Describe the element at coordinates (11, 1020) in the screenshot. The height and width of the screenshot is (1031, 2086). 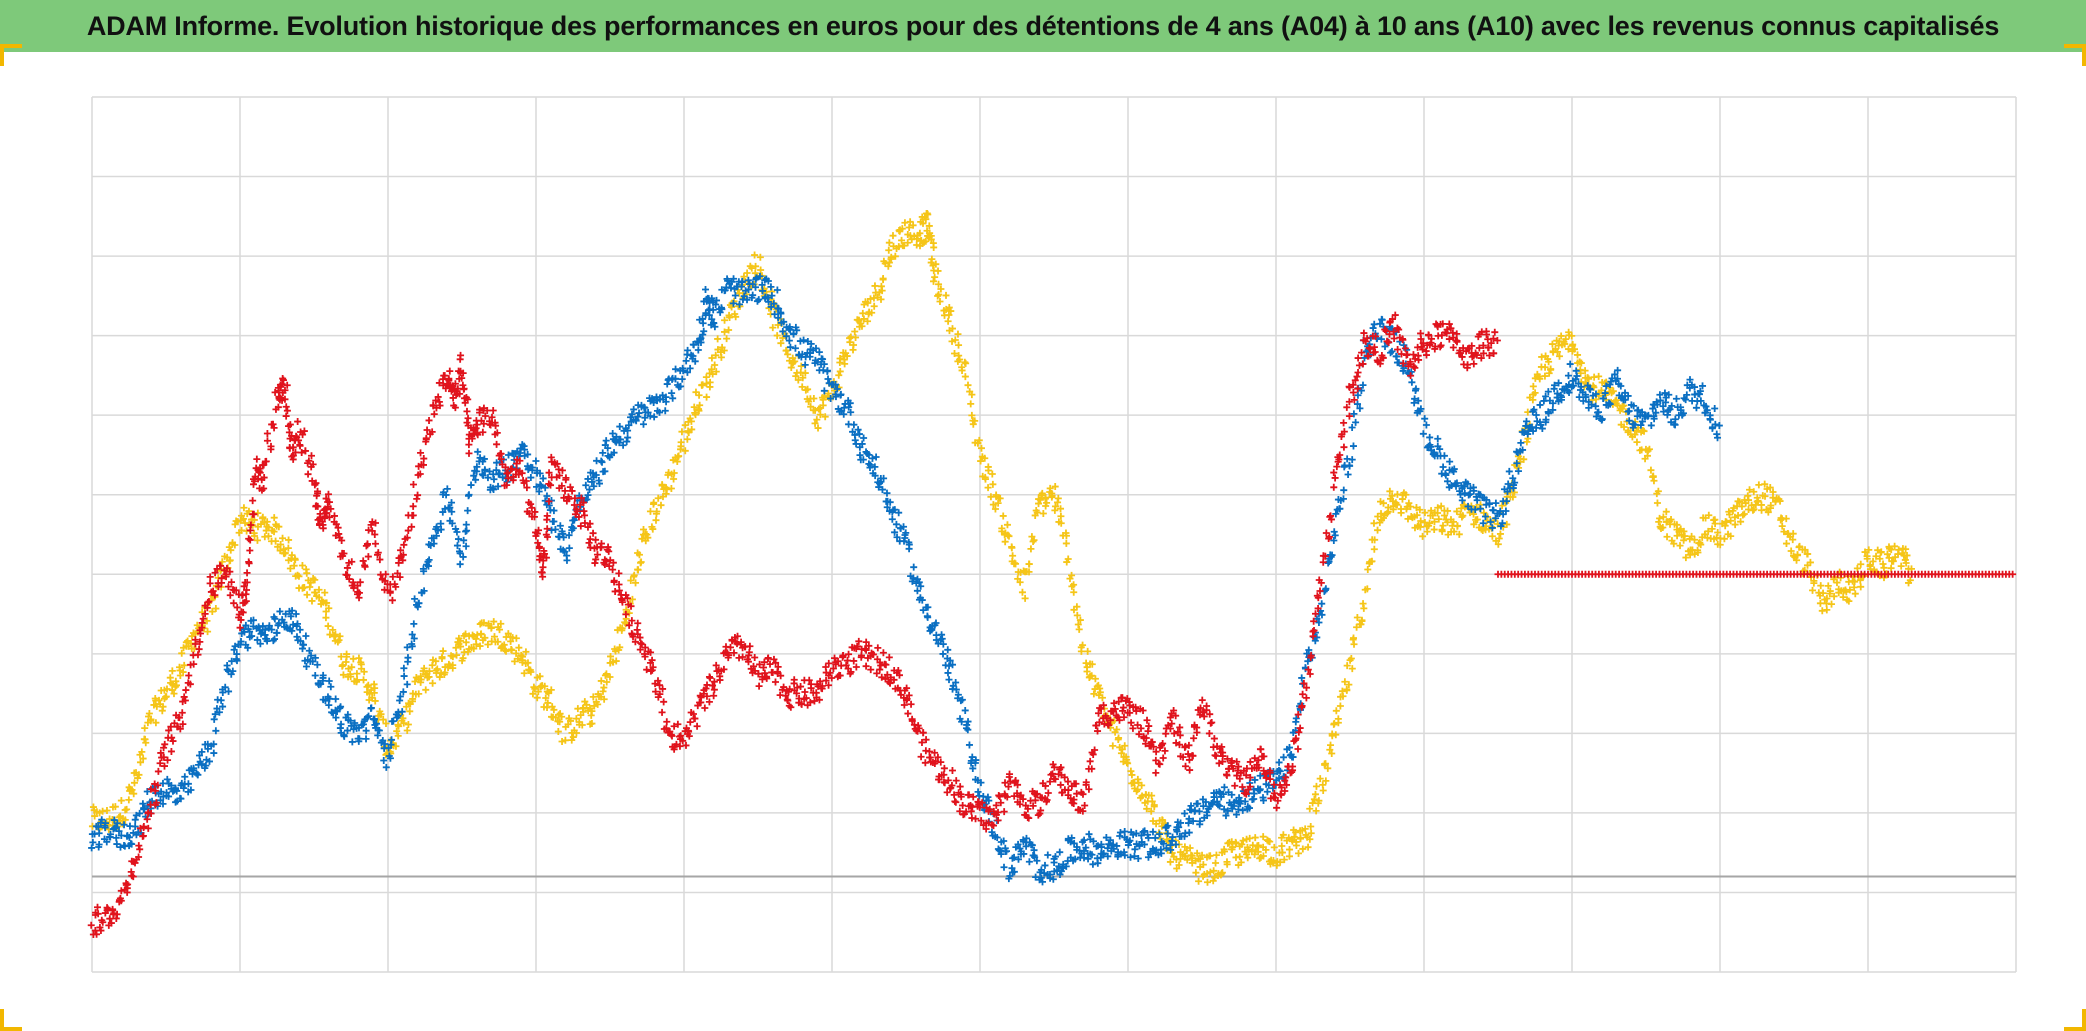
I see `corner-marker` at that location.